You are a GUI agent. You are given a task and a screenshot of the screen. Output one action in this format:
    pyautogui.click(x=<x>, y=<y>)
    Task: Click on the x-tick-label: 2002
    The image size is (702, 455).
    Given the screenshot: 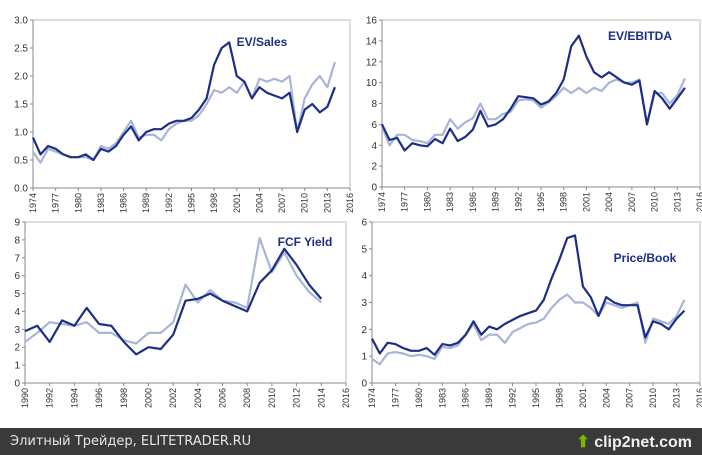 What is the action you would take?
    pyautogui.click(x=173, y=398)
    